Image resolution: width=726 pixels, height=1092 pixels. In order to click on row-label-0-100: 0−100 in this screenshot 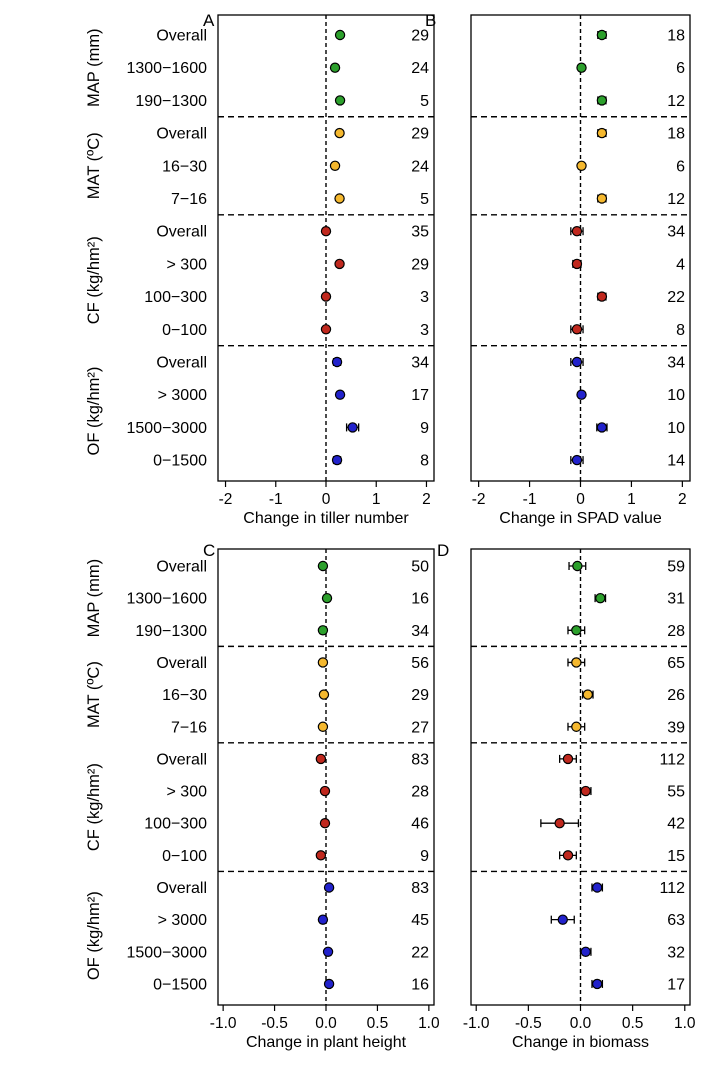, I will do `click(184, 856)`.